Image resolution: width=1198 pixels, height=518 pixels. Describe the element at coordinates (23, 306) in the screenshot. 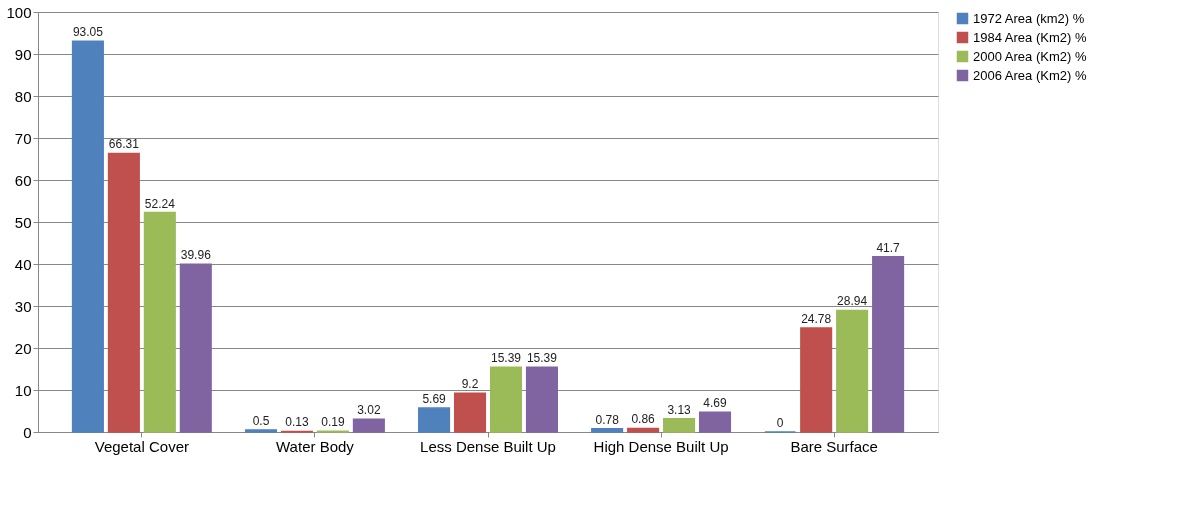

I see `y-tick-label: 30` at that location.